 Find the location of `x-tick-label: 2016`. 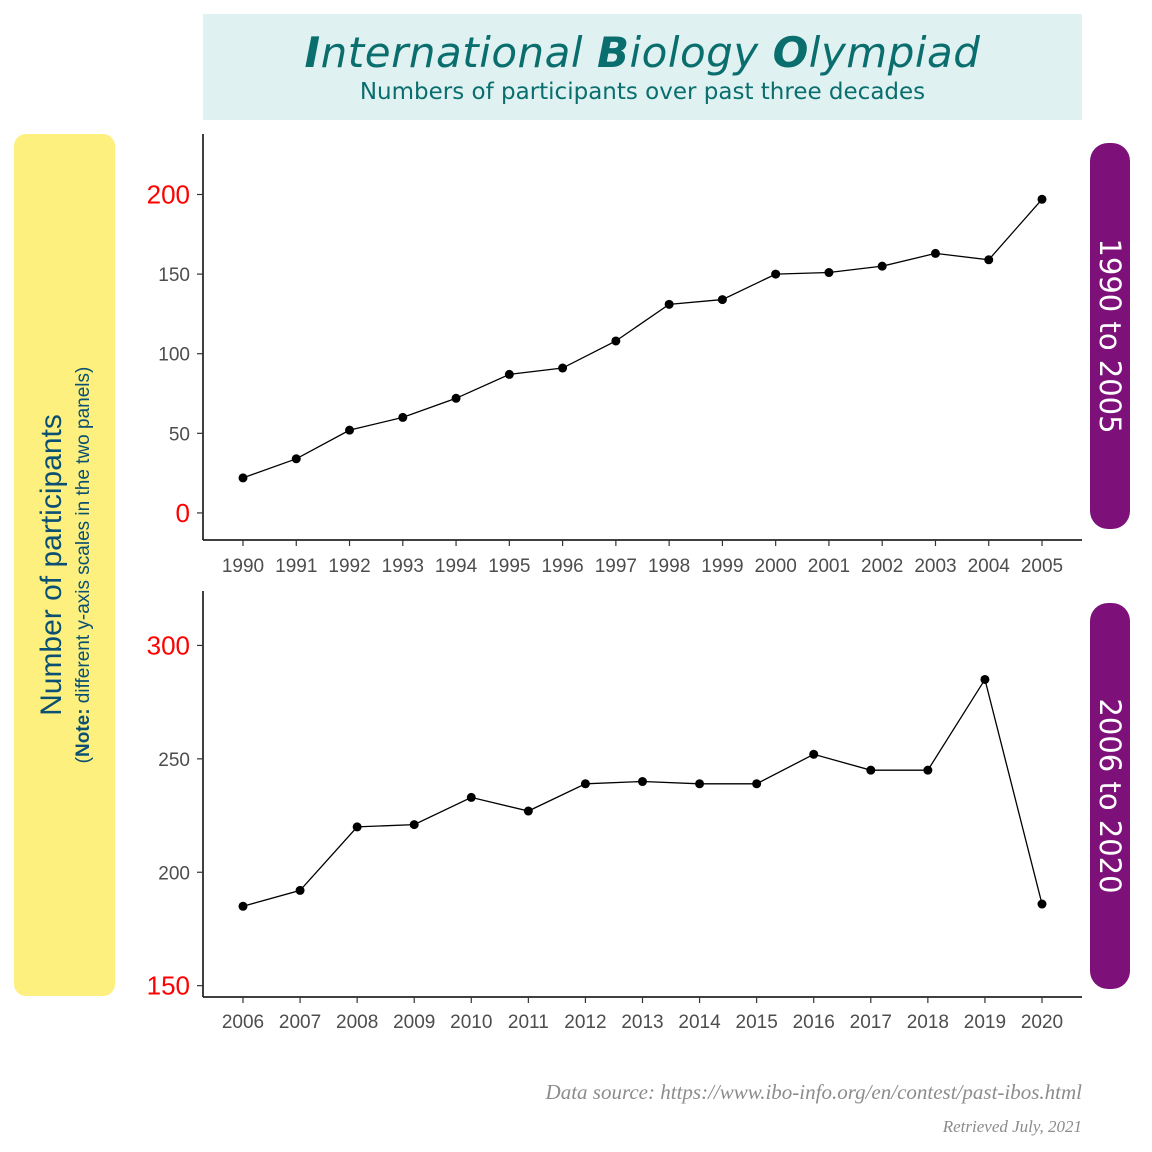

x-tick-label: 2016 is located at coordinates (814, 1022).